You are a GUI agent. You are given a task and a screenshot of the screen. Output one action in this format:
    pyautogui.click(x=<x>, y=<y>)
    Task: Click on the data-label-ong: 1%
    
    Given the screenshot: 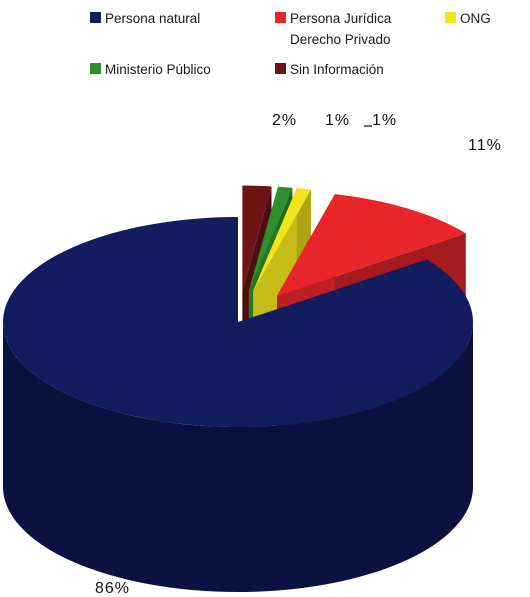 What is the action you would take?
    pyautogui.click(x=384, y=120)
    